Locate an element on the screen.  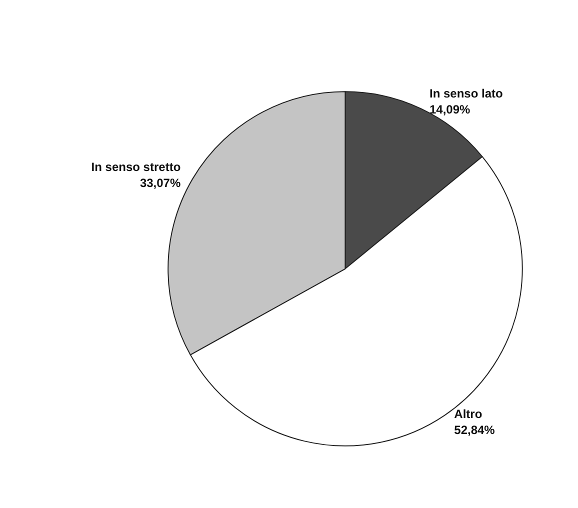
data-label: 14,09% is located at coordinates (450, 109).